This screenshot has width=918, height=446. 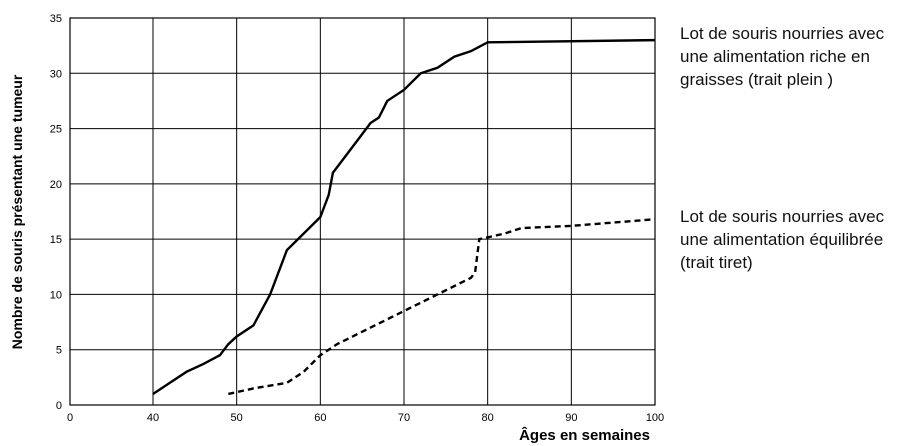 What do you see at coordinates (153, 418) in the screenshot?
I see `x-tick-label: 40` at bounding box center [153, 418].